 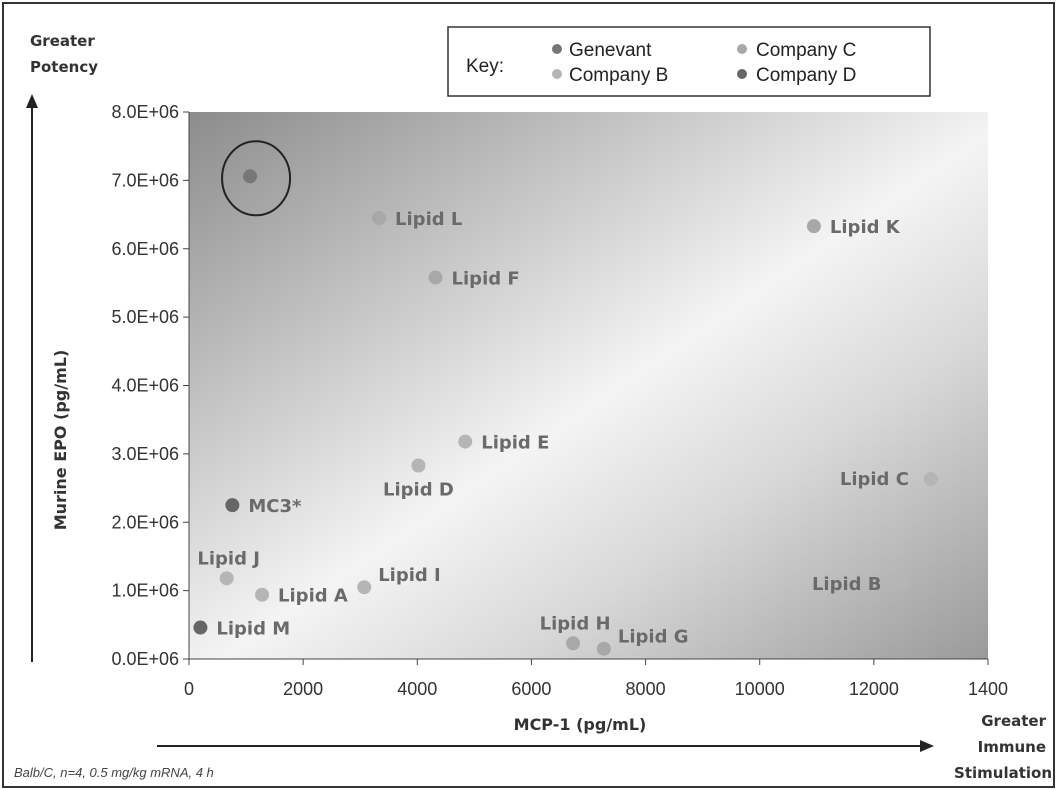 I want to click on data-point-label: MC3*, so click(x=275, y=506).